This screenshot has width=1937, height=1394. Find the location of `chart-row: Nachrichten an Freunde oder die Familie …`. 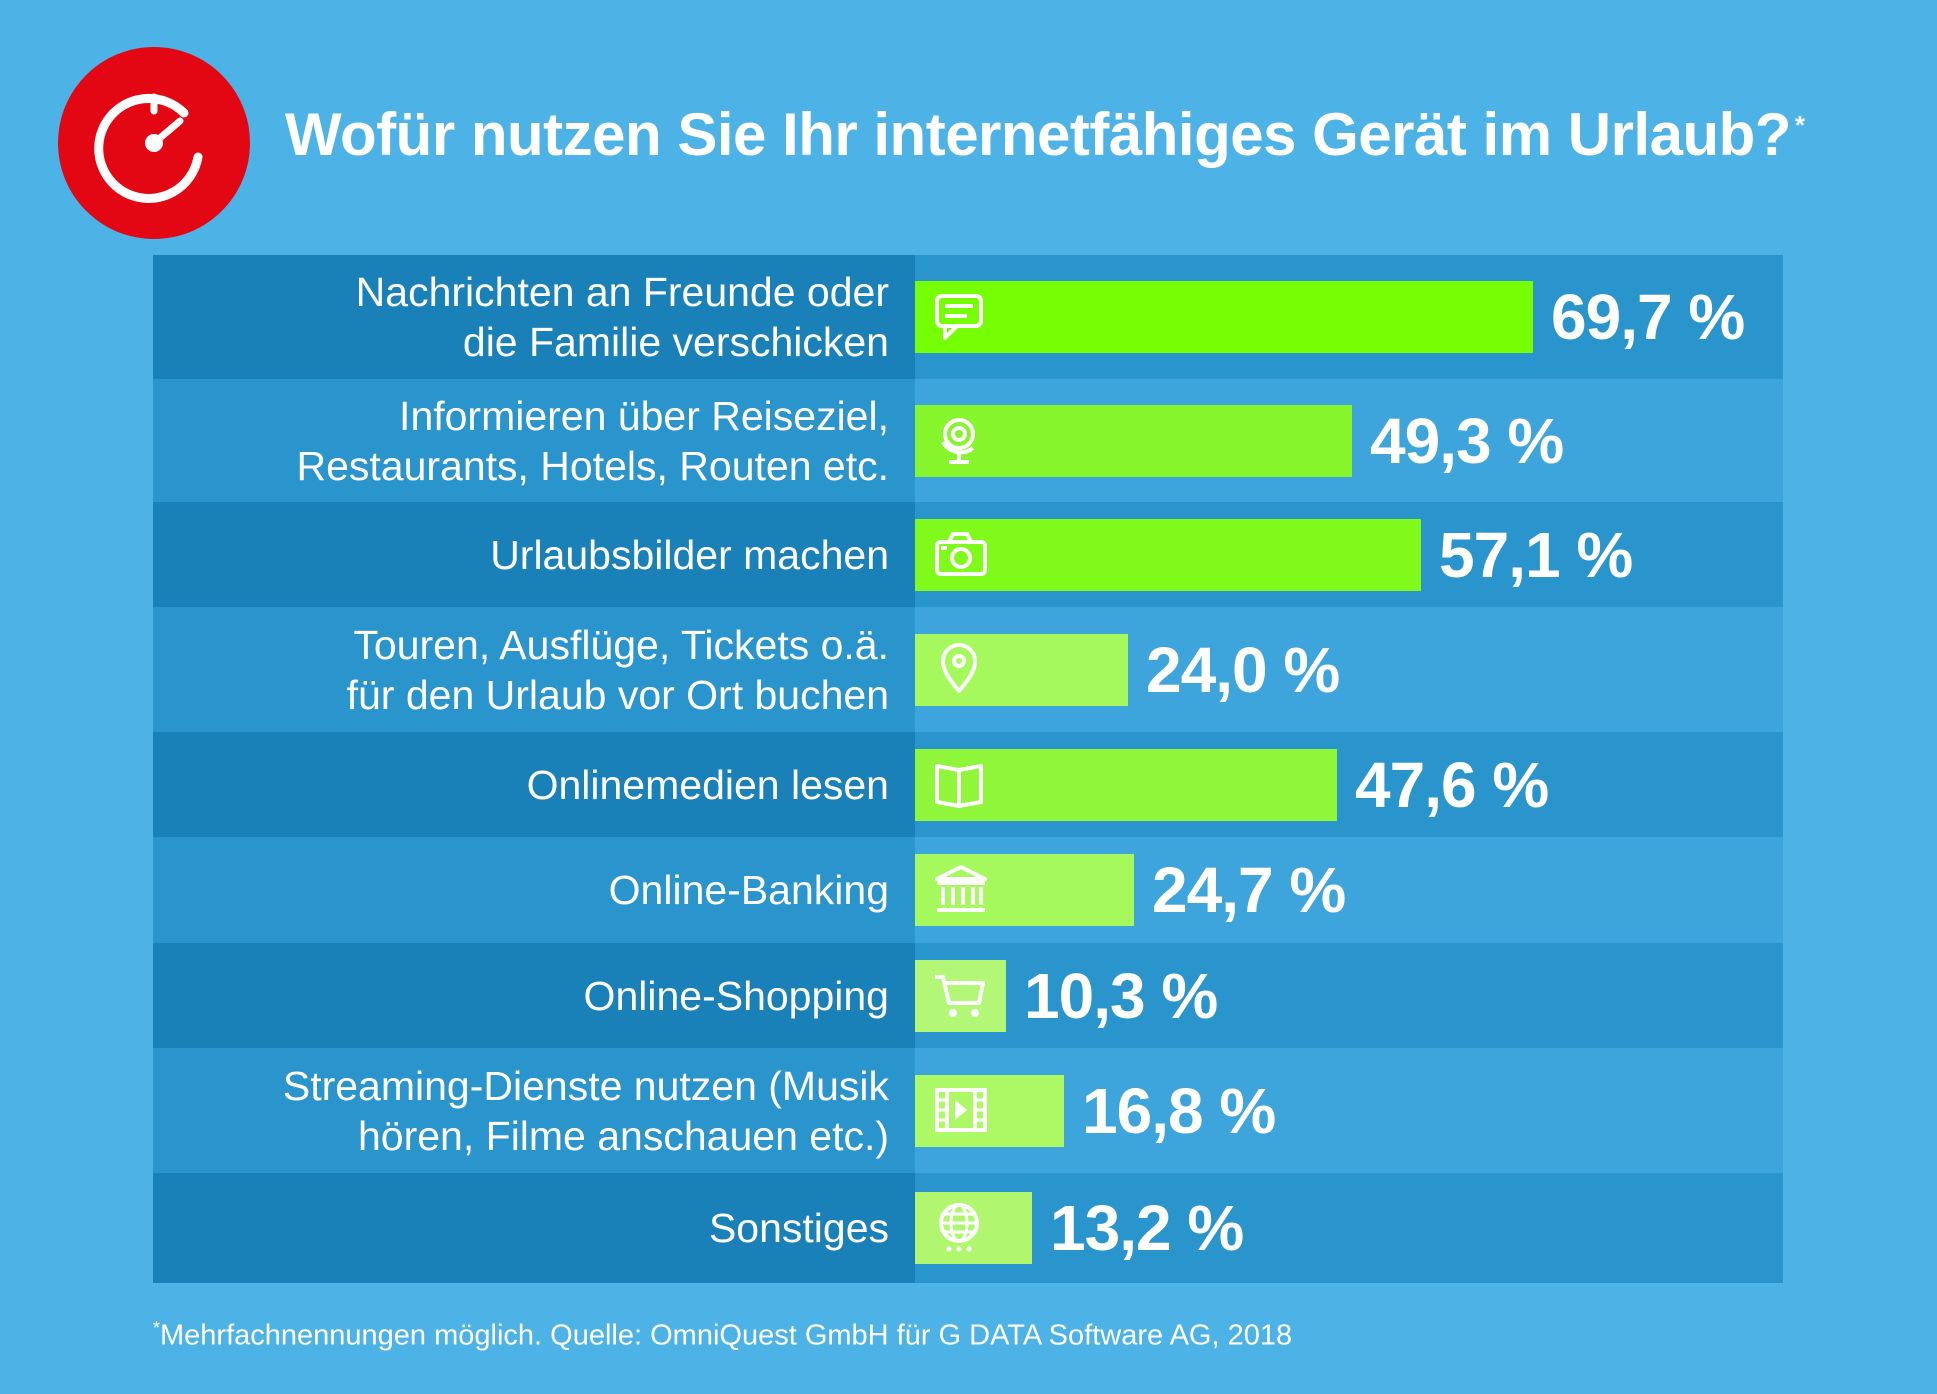

chart-row: Nachrichten an Freunde oder die Familie … is located at coordinates (968, 317).